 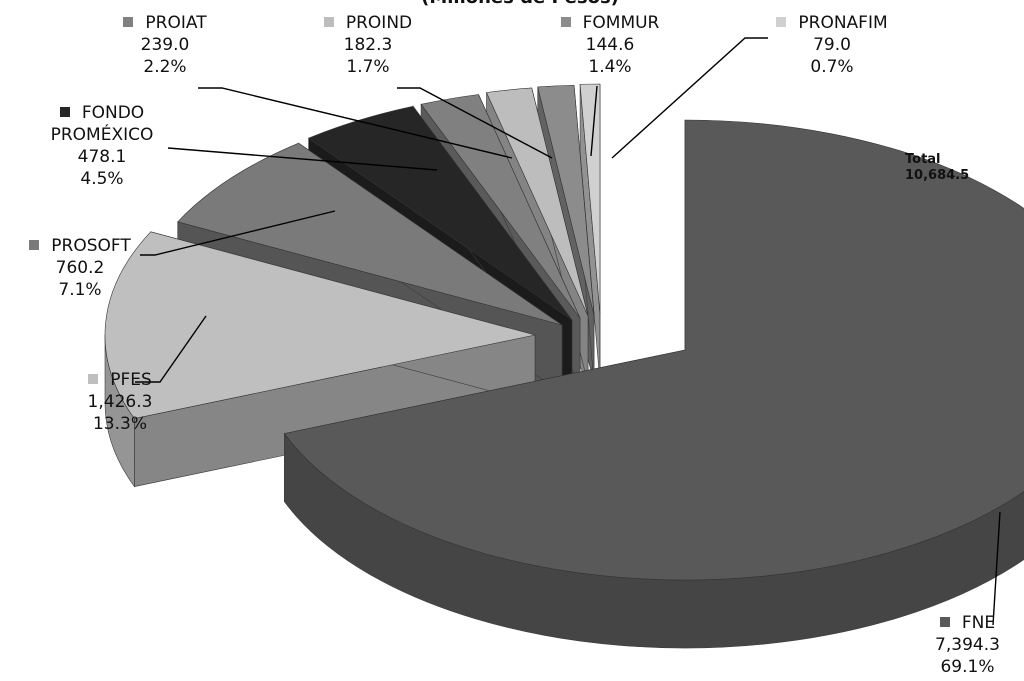 I want to click on slice-pronafim, so click(x=590, y=233).